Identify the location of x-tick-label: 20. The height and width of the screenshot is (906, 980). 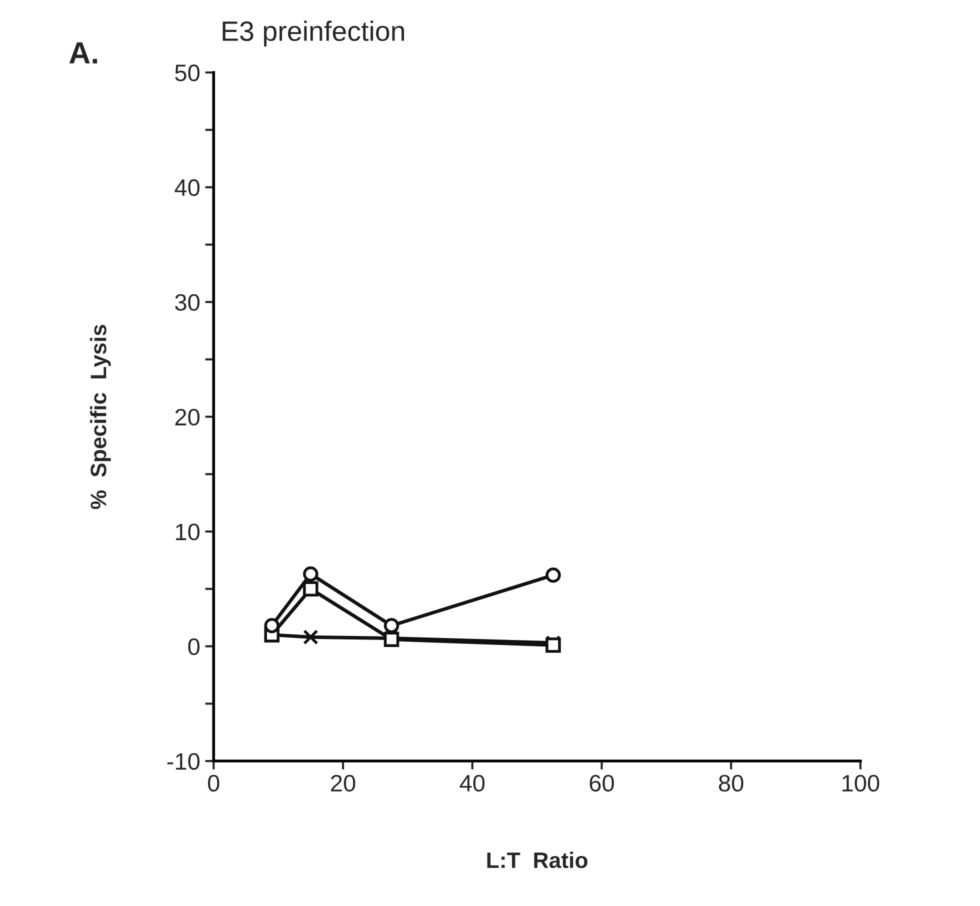
(343, 783).